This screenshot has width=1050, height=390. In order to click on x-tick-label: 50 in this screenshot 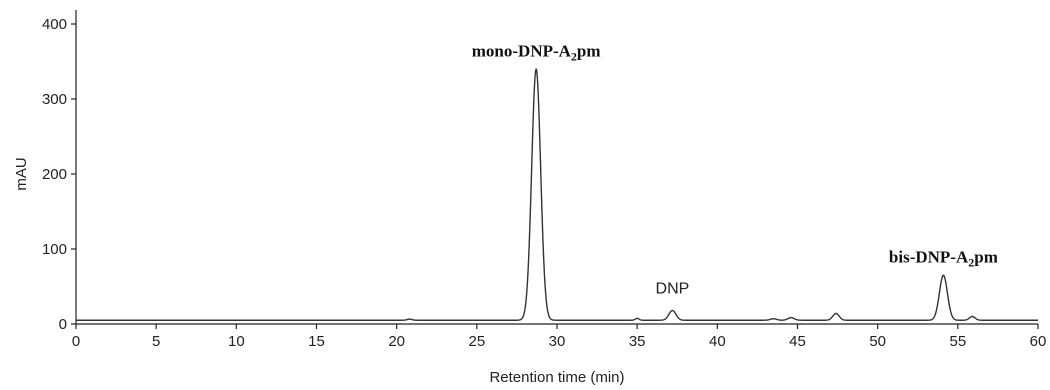, I will do `click(877, 341)`.